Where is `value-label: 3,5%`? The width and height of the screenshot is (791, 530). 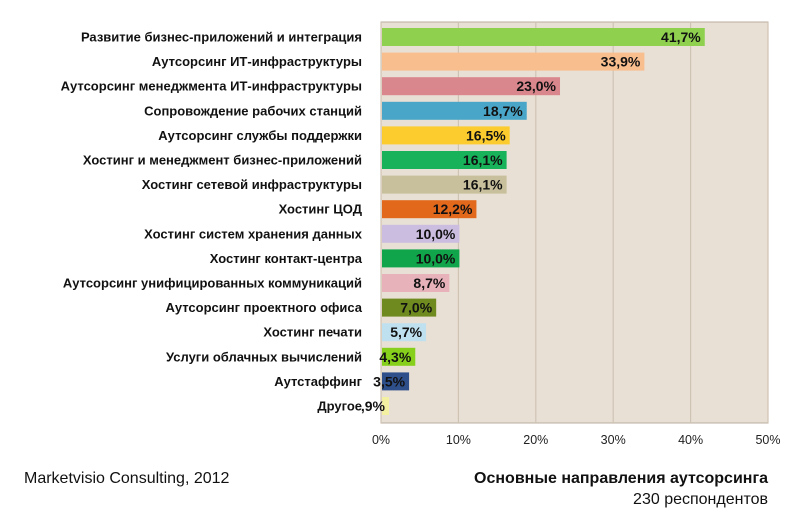 value-label: 3,5% is located at coordinates (389, 381).